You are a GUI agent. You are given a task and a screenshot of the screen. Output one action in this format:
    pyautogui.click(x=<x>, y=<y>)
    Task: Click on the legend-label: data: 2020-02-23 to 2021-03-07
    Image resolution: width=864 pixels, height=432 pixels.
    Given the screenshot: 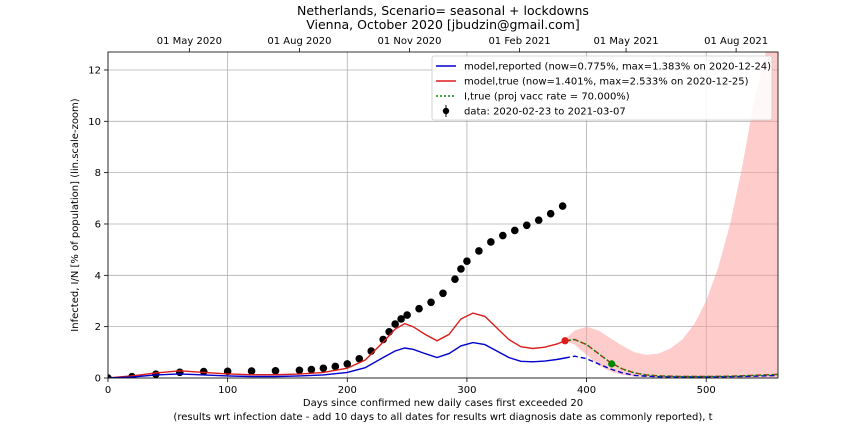 What is the action you would take?
    pyautogui.click(x=545, y=112)
    